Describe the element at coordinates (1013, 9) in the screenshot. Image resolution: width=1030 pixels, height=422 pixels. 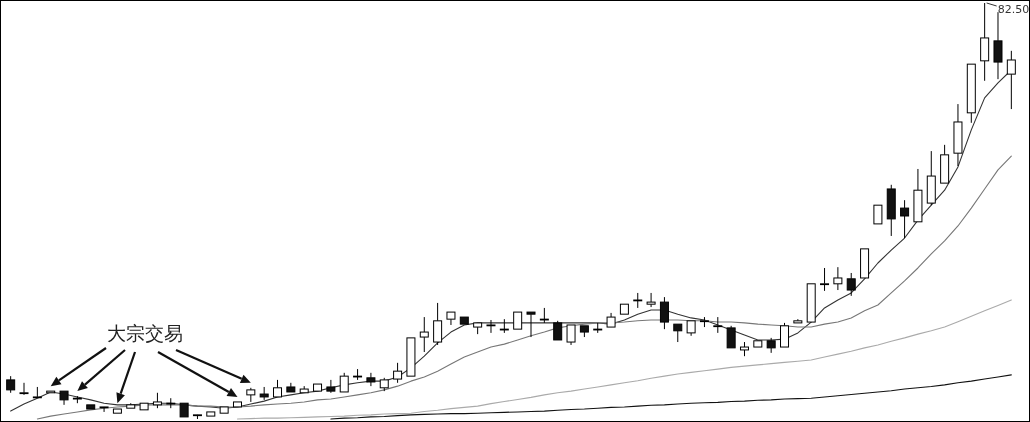
I see `annotation: 82.50` at that location.